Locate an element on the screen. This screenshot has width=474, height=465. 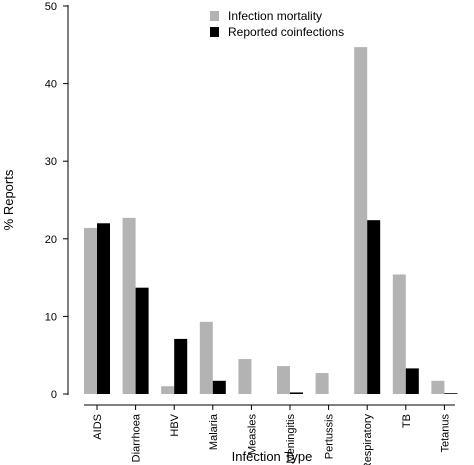
bar-reported-coinfections-diarrhoea is located at coordinates (142, 340).